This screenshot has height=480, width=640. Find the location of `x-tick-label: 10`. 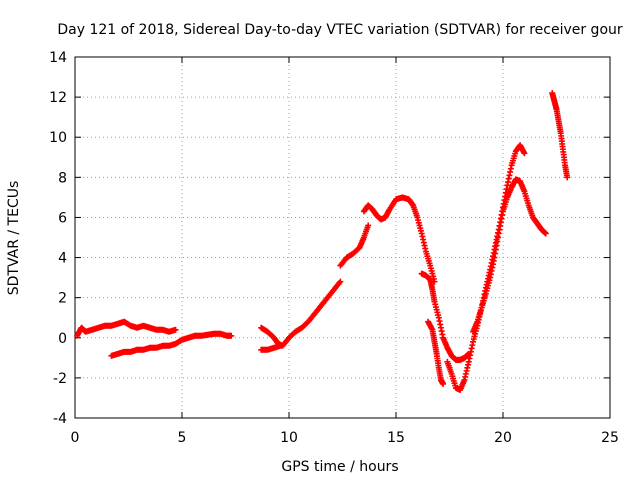

x-tick-label: 10 is located at coordinates (289, 438).